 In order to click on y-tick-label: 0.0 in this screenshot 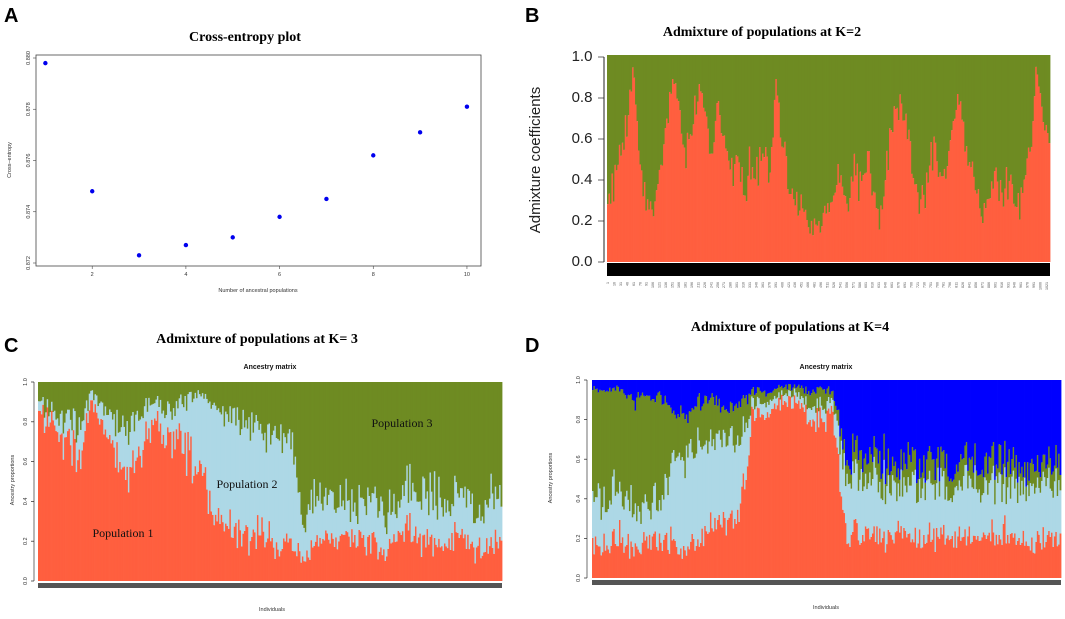, I will do `click(26, 581)`.